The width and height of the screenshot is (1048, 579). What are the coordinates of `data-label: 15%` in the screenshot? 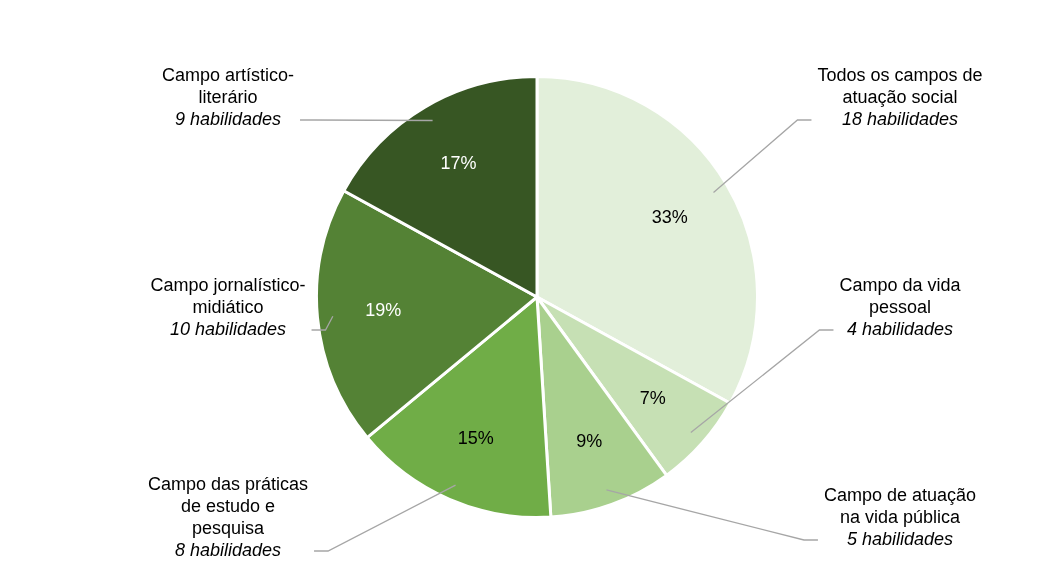 It's located at (475, 437).